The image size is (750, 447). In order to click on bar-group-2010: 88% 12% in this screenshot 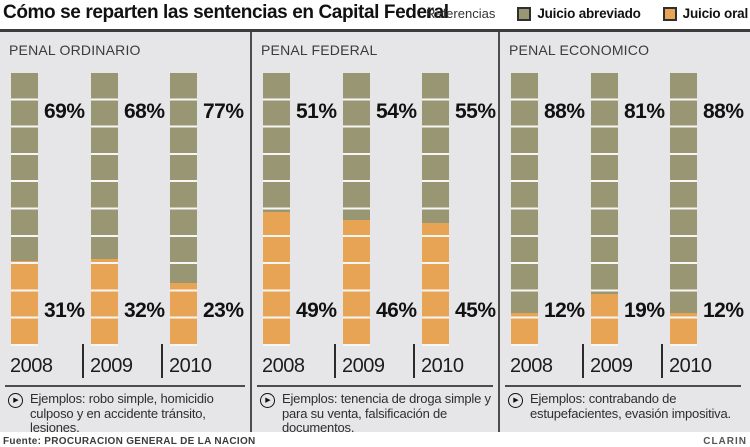, I will do `click(710, 209)`.